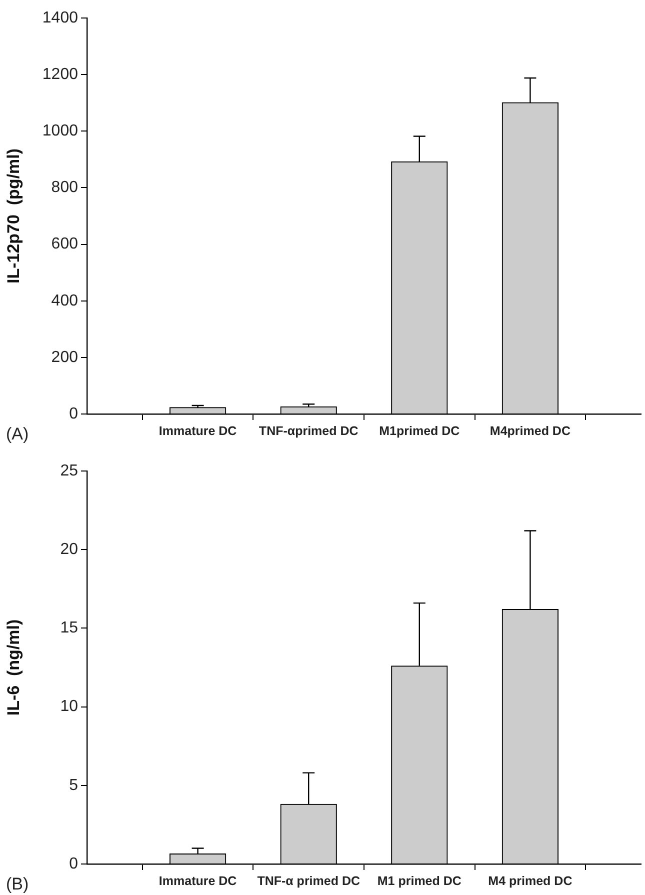  What do you see at coordinates (64, 301) in the screenshot?
I see `y-tick-label: 400` at bounding box center [64, 301].